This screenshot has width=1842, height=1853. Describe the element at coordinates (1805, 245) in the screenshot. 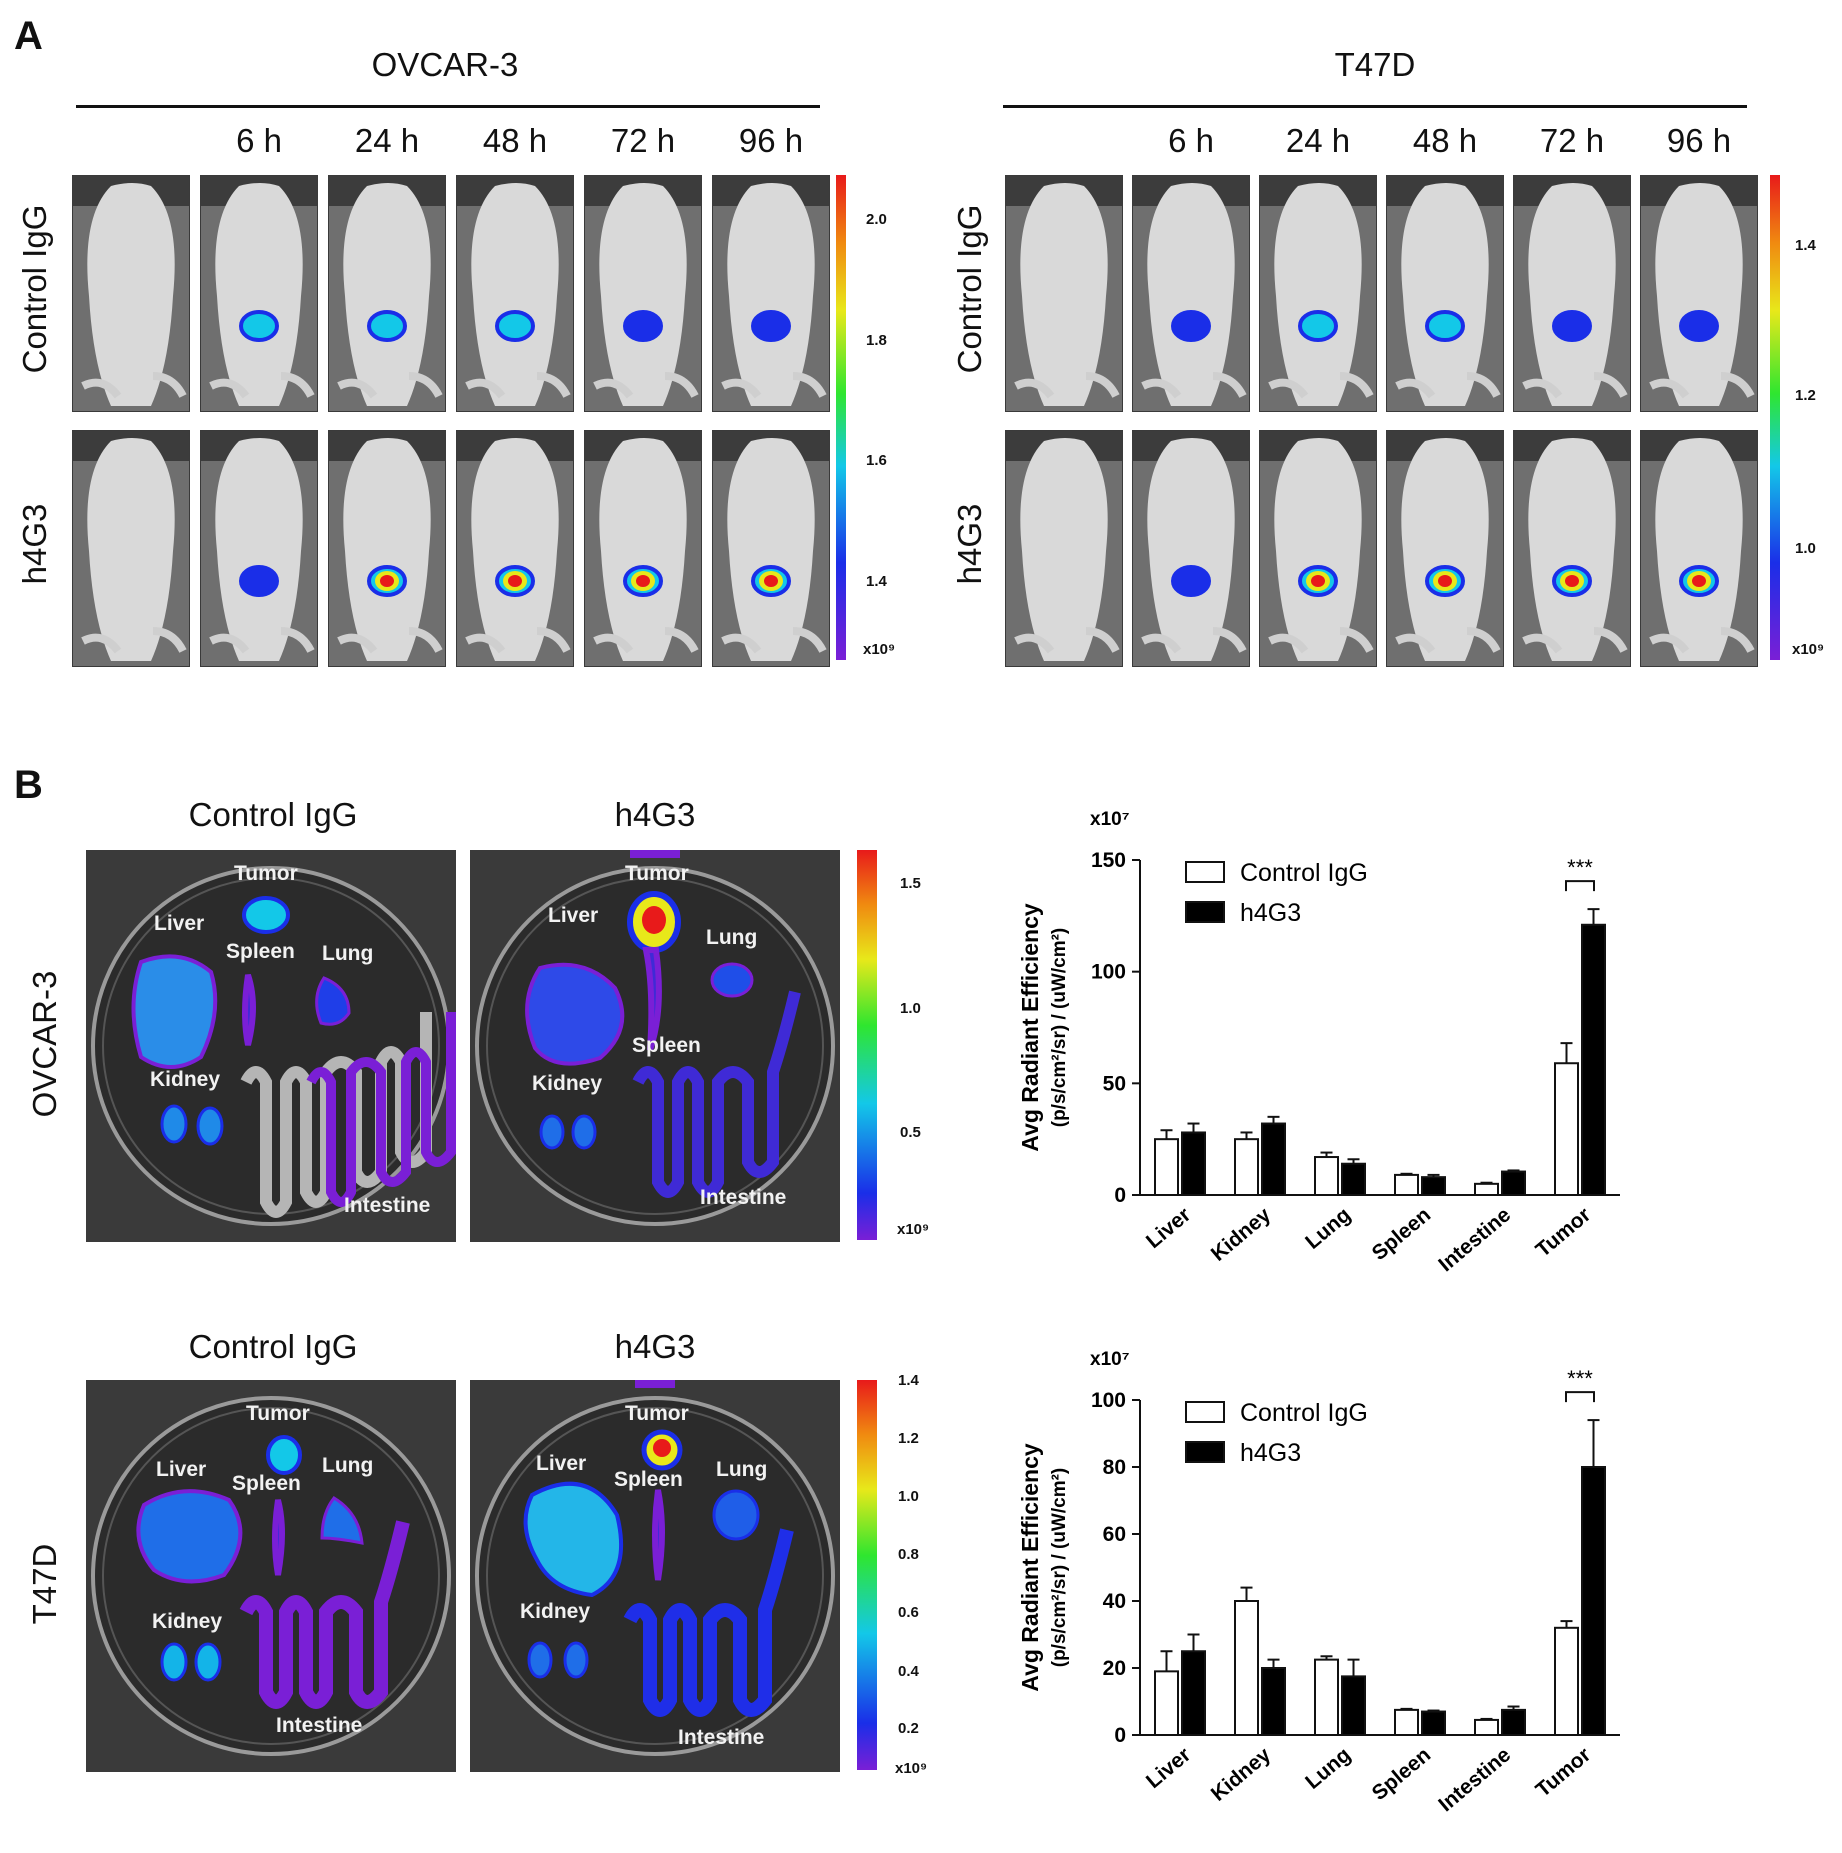

I see `colorbar-tick: 1.4` at that location.